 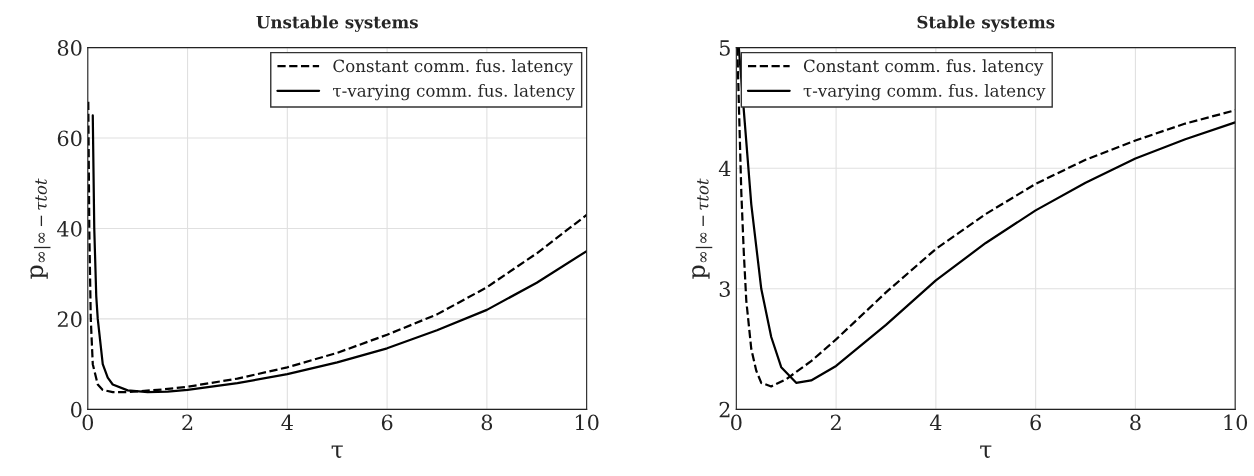 I want to click on y-tick-label: 3, so click(x=724, y=289).